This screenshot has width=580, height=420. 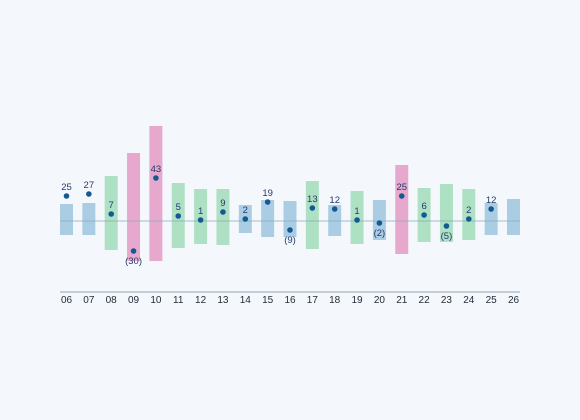 I want to click on x-tick-18: 18, so click(x=335, y=300).